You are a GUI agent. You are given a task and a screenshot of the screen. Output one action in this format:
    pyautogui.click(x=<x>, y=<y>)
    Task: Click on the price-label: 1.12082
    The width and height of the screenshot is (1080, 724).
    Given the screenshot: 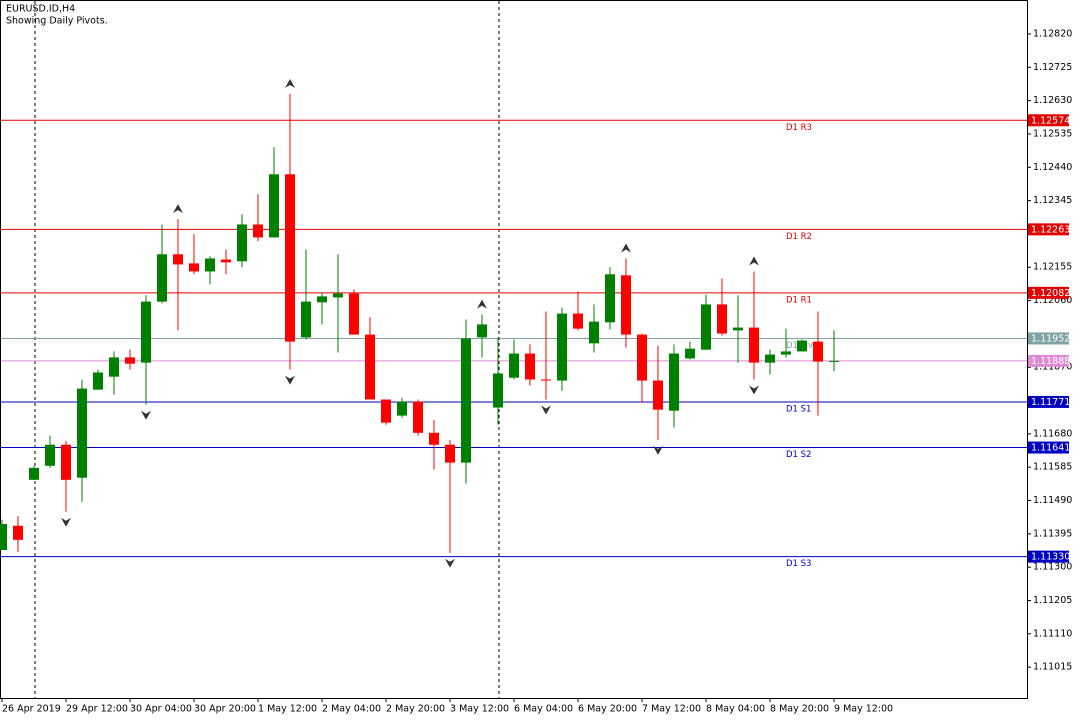 What is the action you would take?
    pyautogui.click(x=1050, y=293)
    